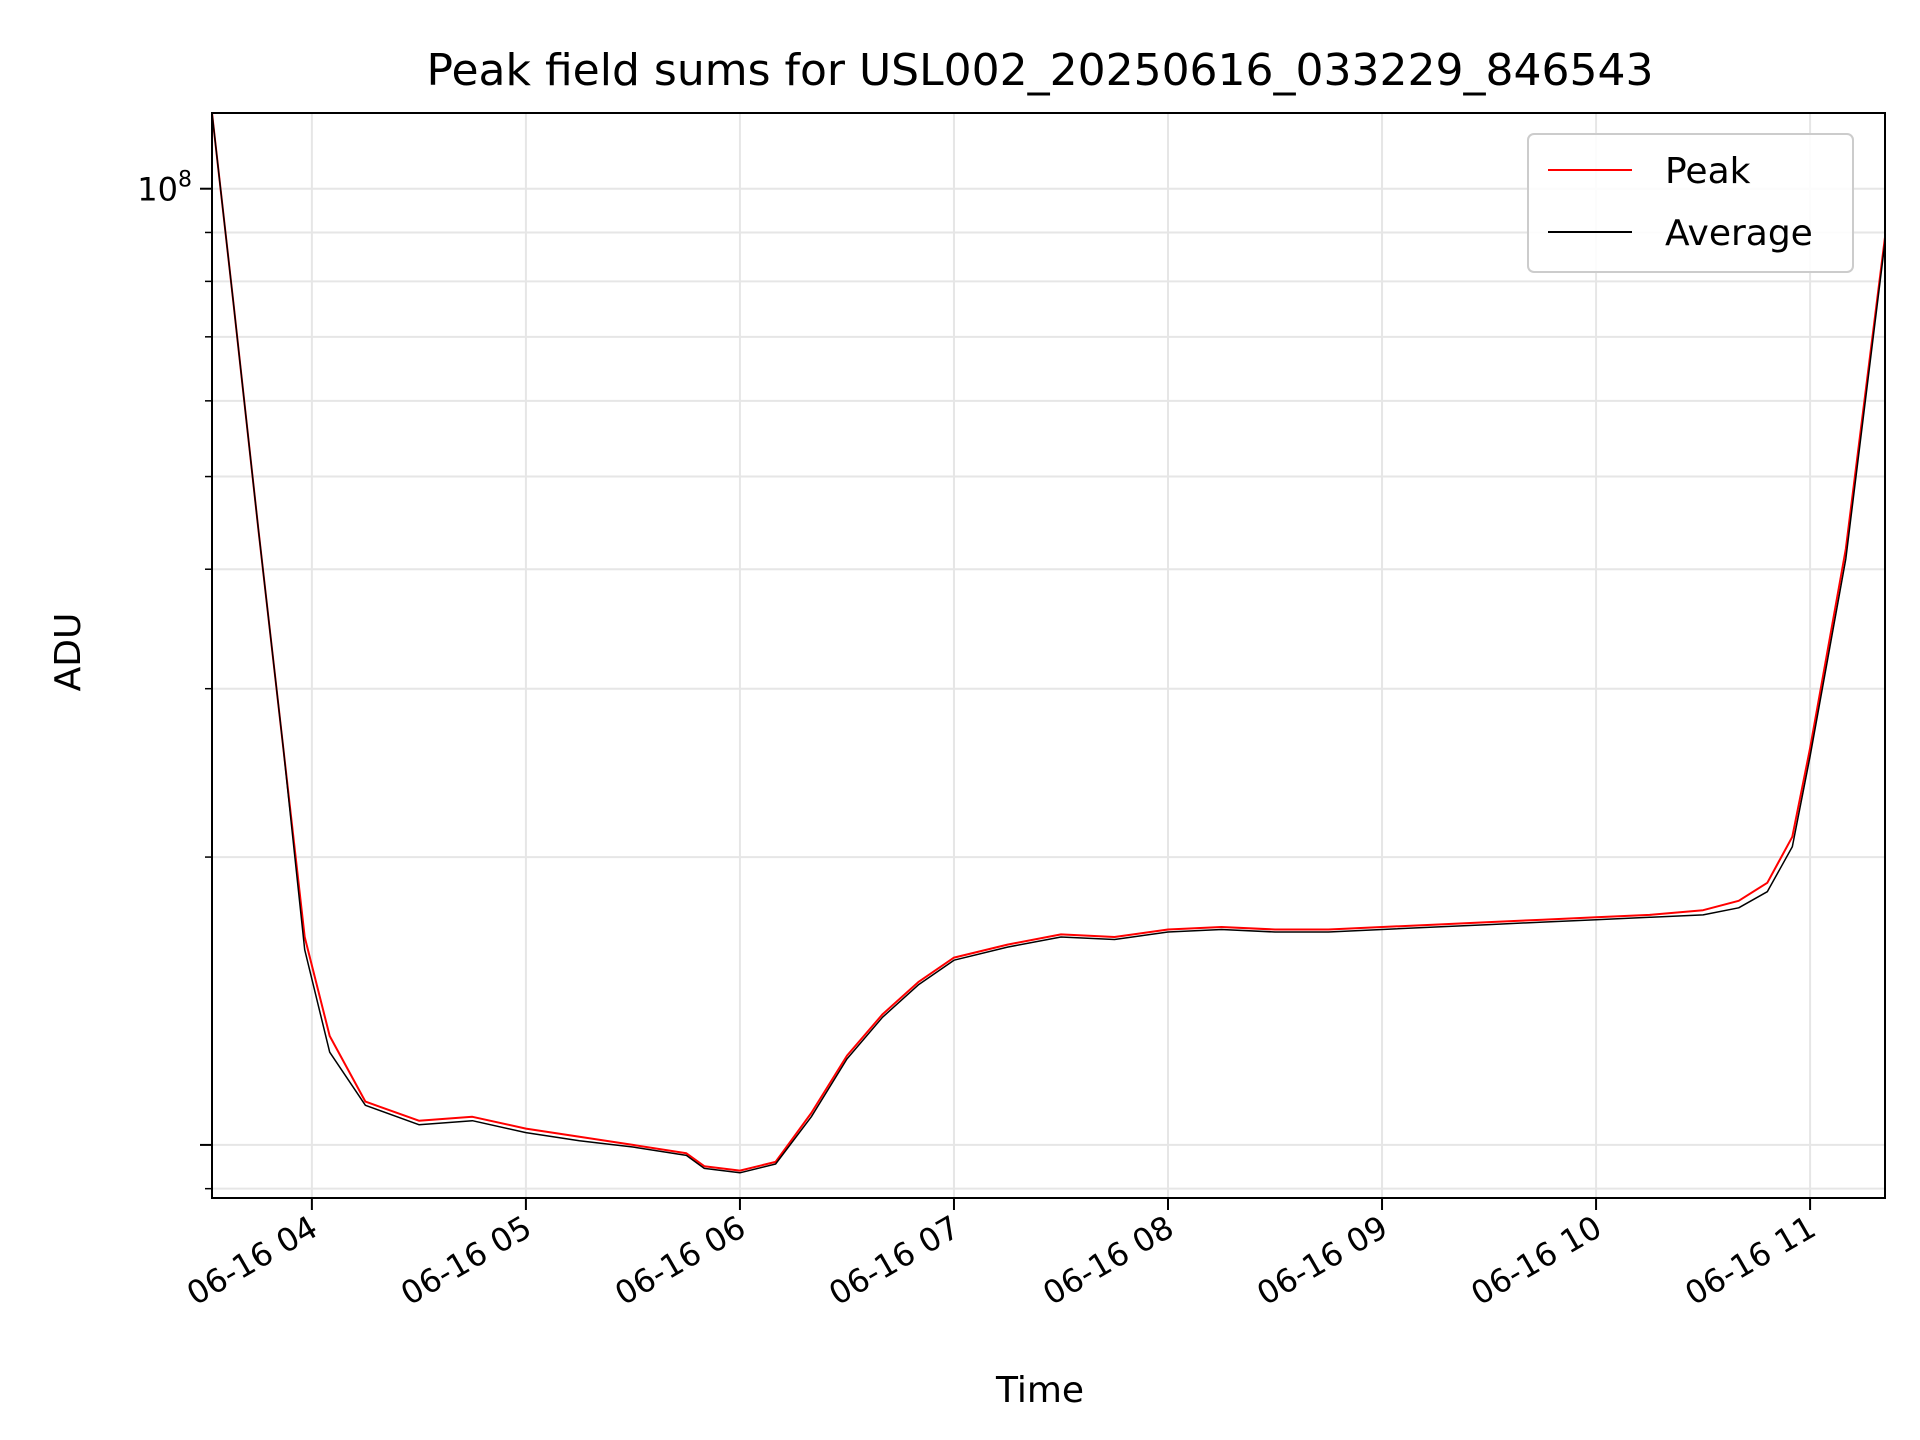 The image size is (1920, 1440). What do you see at coordinates (68, 652) in the screenshot?
I see `y-axis-label: ADU` at bounding box center [68, 652].